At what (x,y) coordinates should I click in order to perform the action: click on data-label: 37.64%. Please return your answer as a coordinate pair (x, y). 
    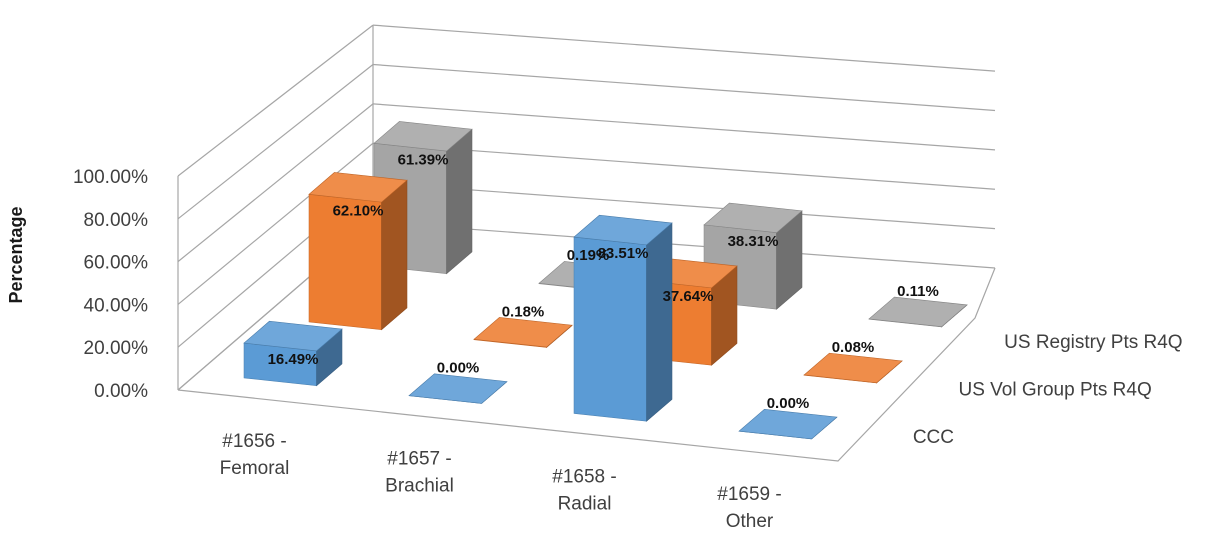
    Looking at the image, I should click on (688, 296).